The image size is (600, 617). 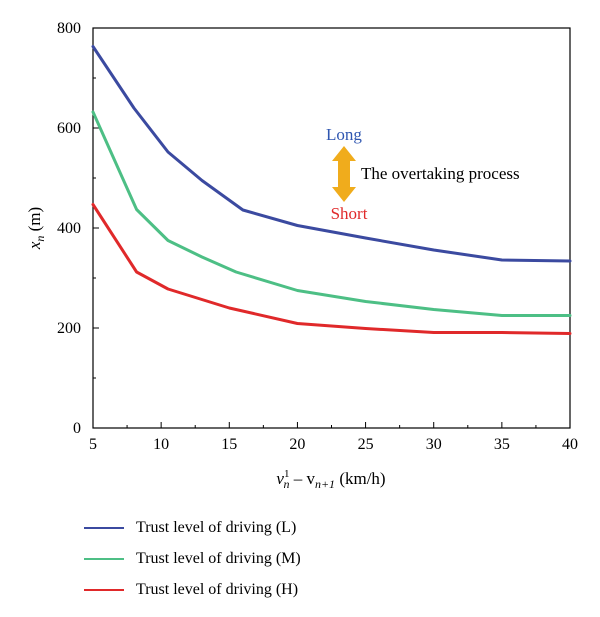 I want to click on legend-swatch-m, so click(x=104, y=558).